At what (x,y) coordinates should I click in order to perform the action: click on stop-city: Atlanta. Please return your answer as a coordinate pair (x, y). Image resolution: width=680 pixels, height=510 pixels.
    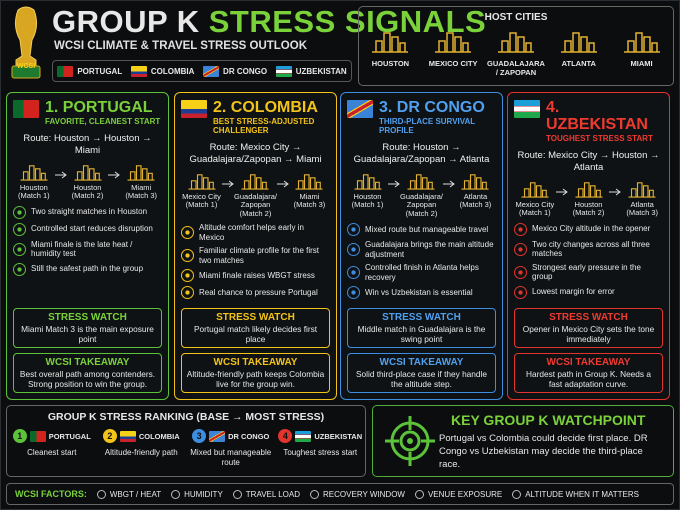
    Looking at the image, I should click on (642, 204).